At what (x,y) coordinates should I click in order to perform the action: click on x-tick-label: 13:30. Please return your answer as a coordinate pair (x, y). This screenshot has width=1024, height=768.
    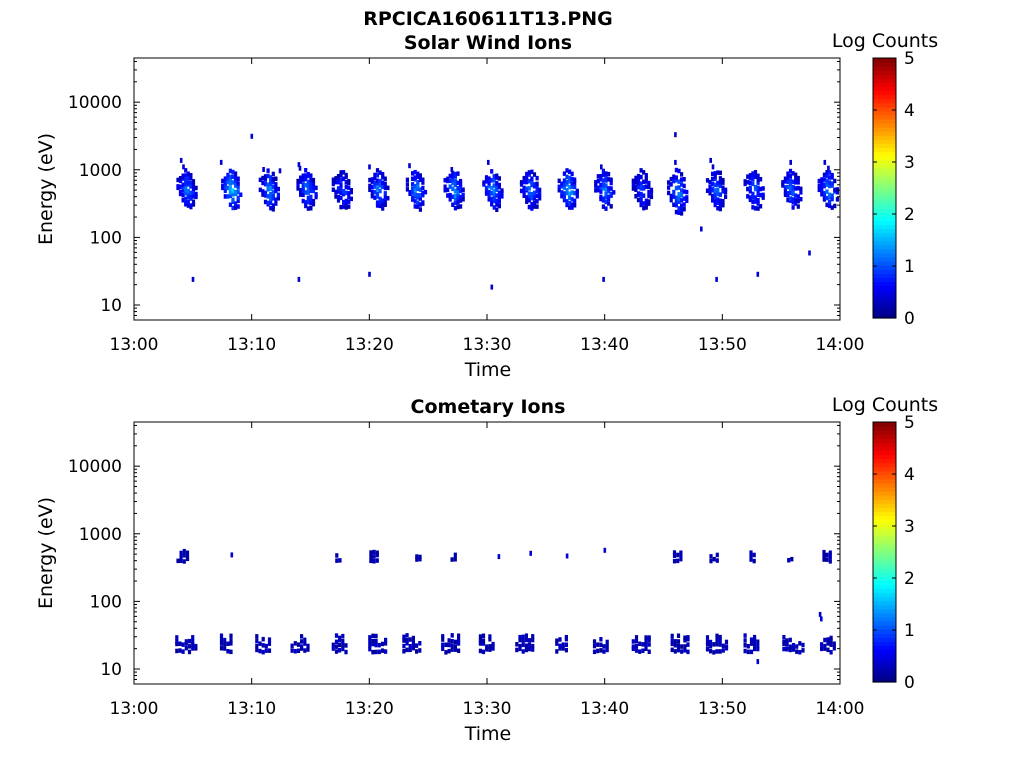
    Looking at the image, I should click on (487, 709).